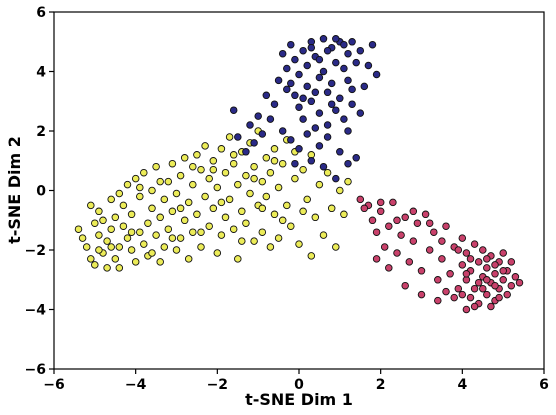 Image resolution: width=556 pixels, height=415 pixels. I want to click on x-tick-label: 0, so click(299, 385).